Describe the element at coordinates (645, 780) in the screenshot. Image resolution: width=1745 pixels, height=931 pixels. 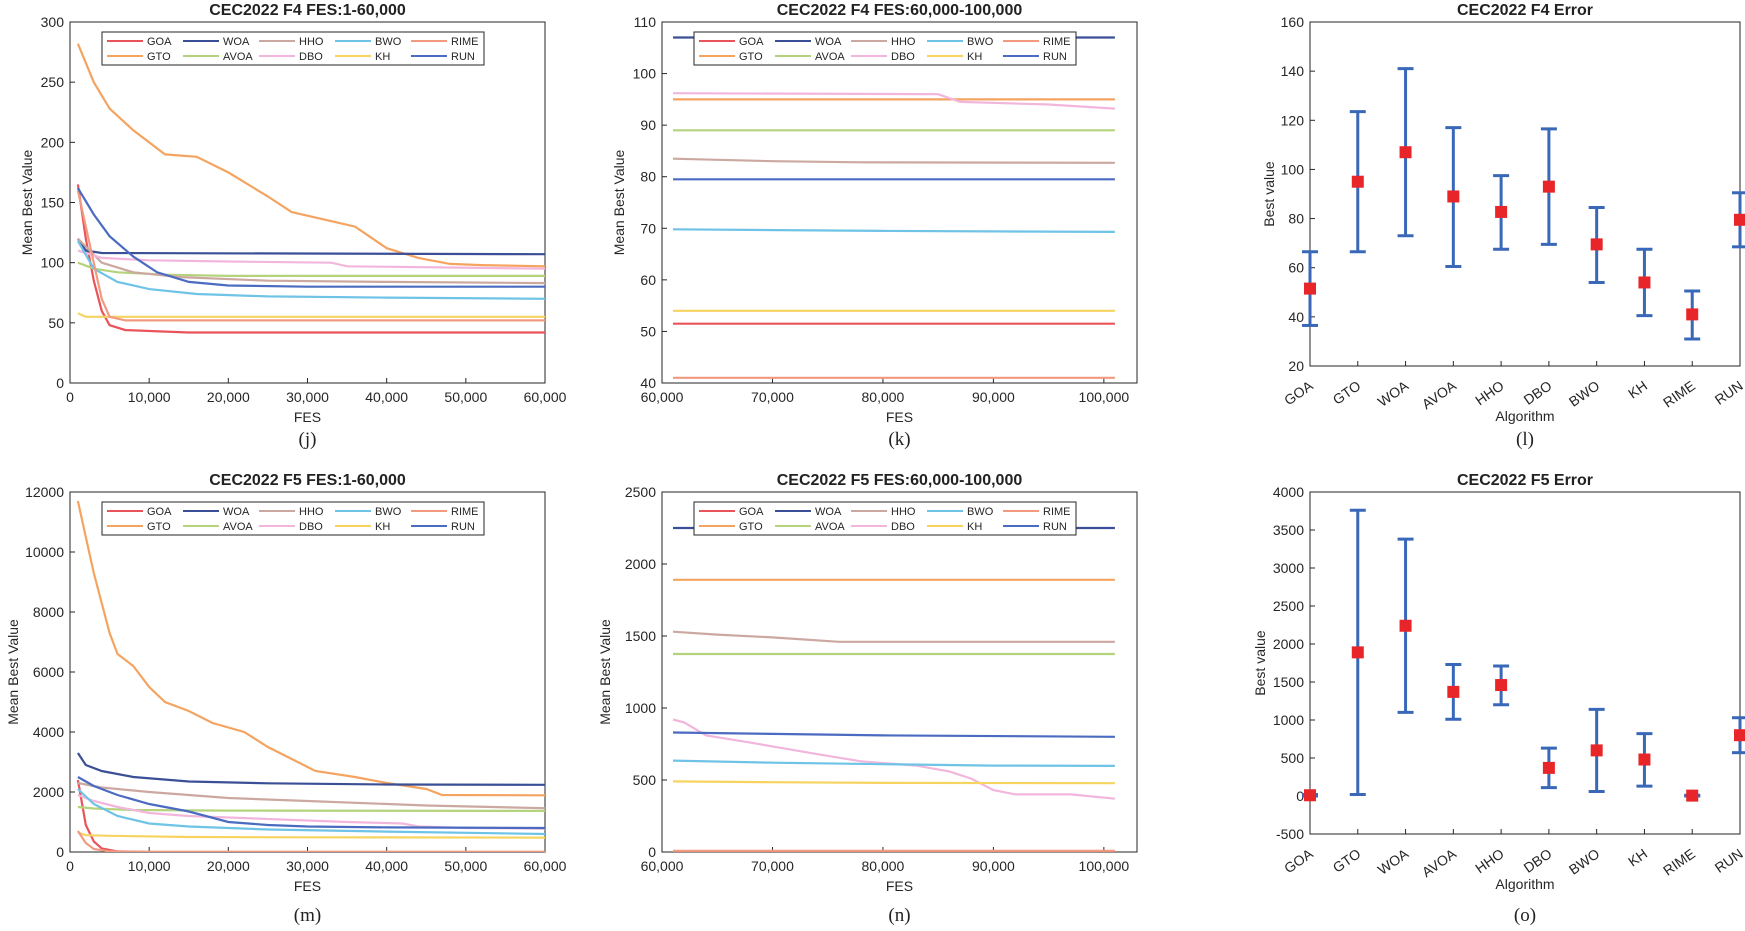
I see `y-tick-label: 500` at that location.